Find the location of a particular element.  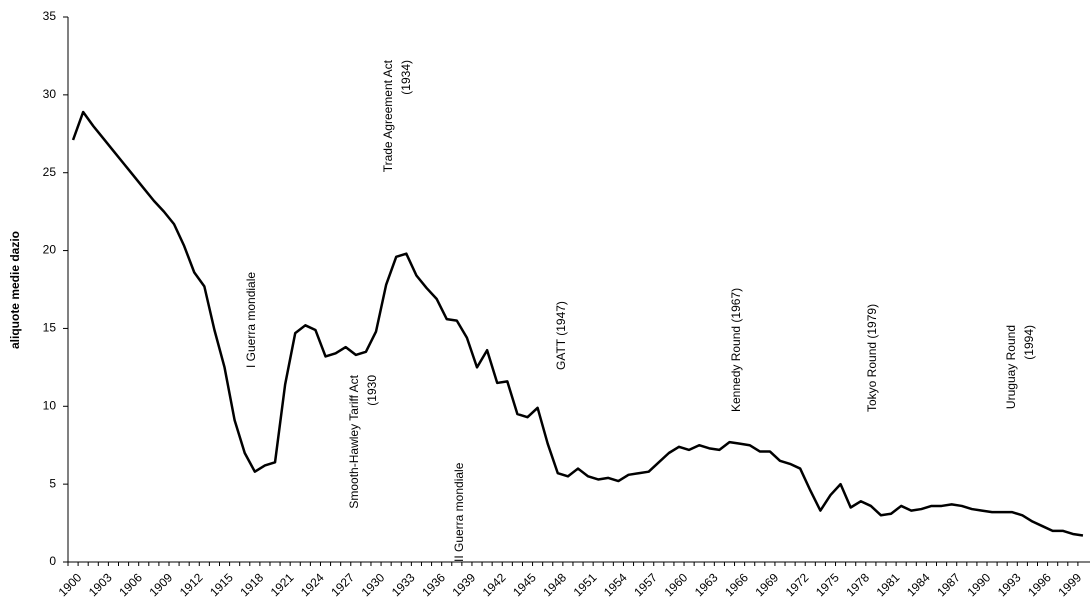

y-tick-label: 30 is located at coordinates (50, 94).